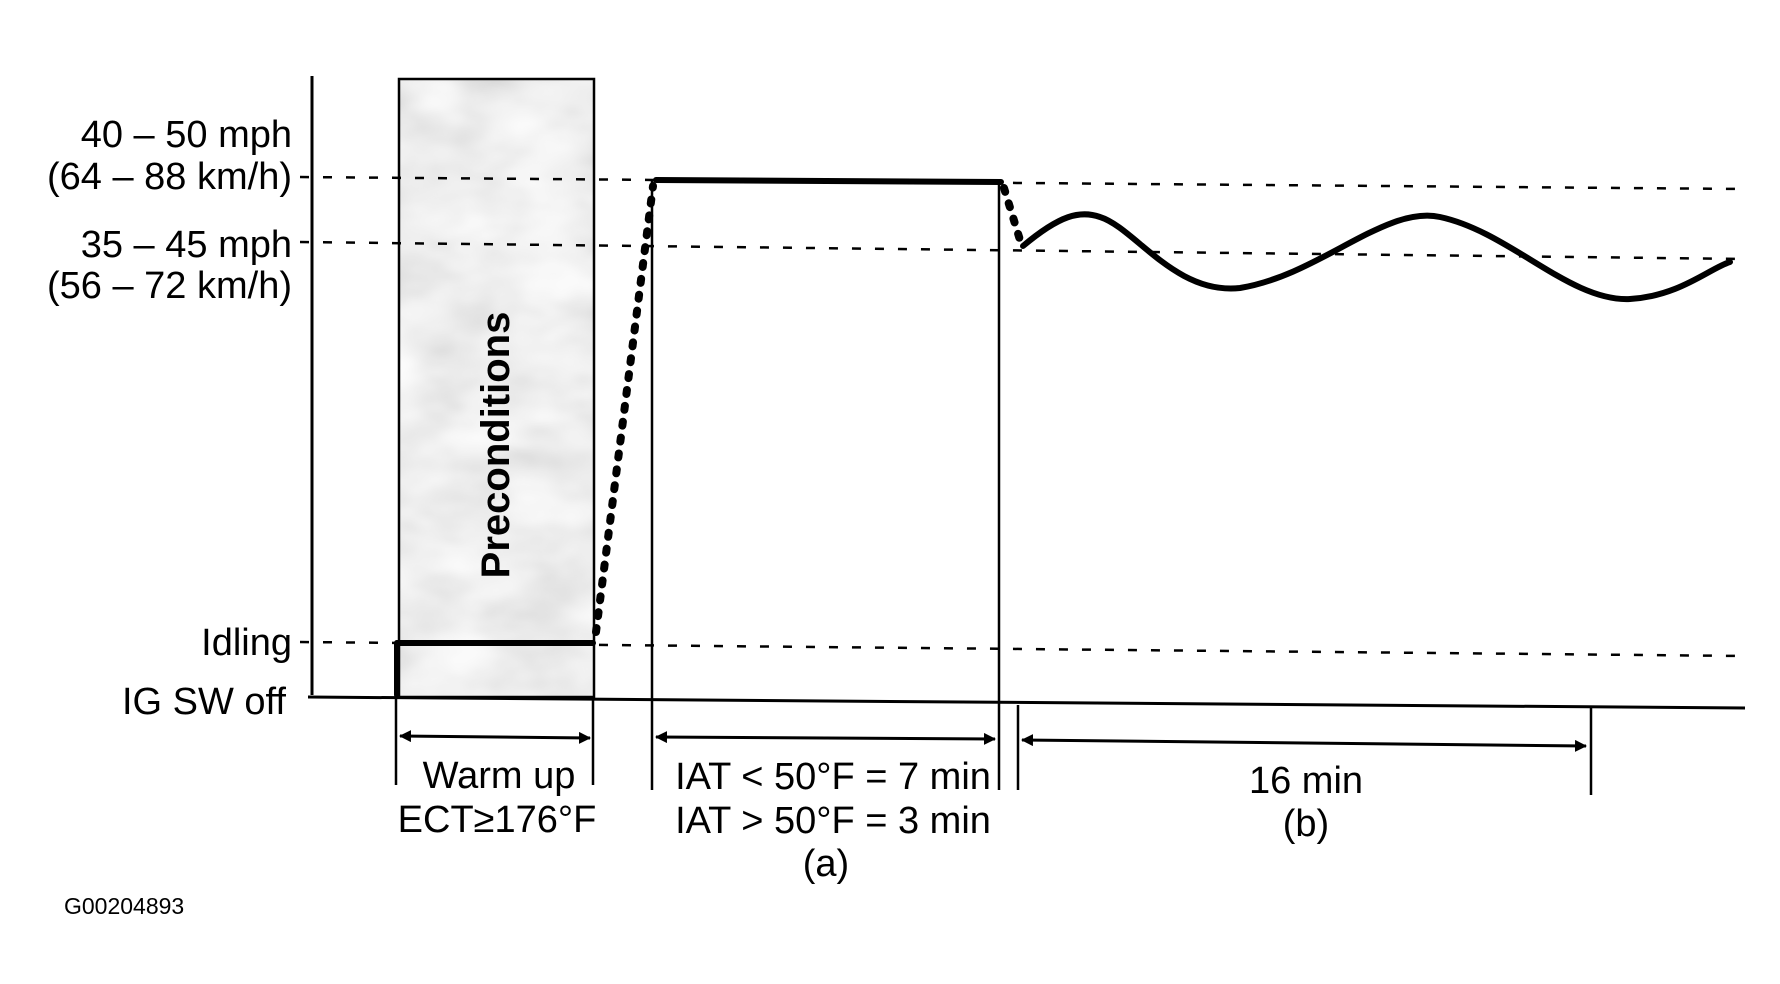 This screenshot has height=984, width=1780. Describe the element at coordinates (169, 286) in the screenshot. I see `label-speed-mid-kmh: (56 – 72 km/h)` at that location.